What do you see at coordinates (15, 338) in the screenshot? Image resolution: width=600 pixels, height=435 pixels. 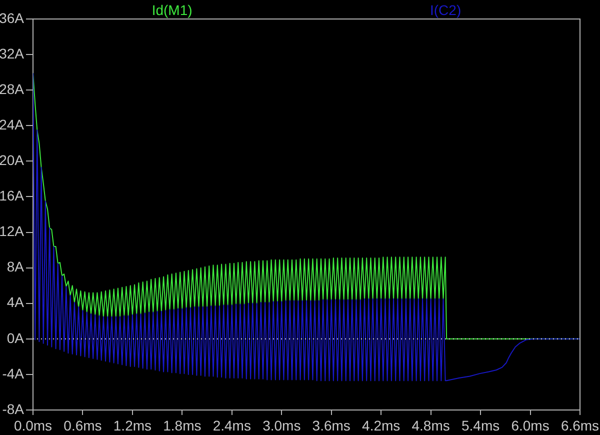 I see `y-tick-label: 0A` at bounding box center [15, 338].